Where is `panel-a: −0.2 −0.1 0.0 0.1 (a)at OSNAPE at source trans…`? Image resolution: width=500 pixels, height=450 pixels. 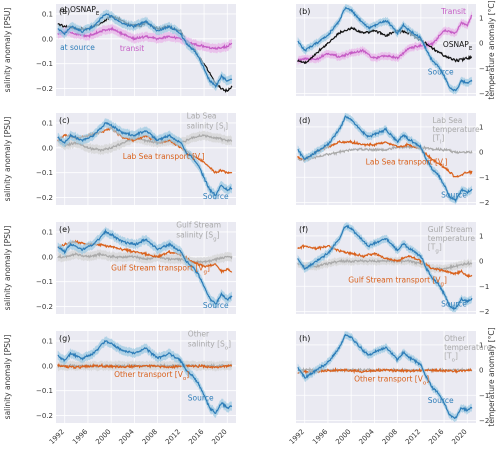 panel-a: −0.2 −0.1 0.0 0.1 (a)at OSNAPE at source trans… is located at coordinates (119, 50).